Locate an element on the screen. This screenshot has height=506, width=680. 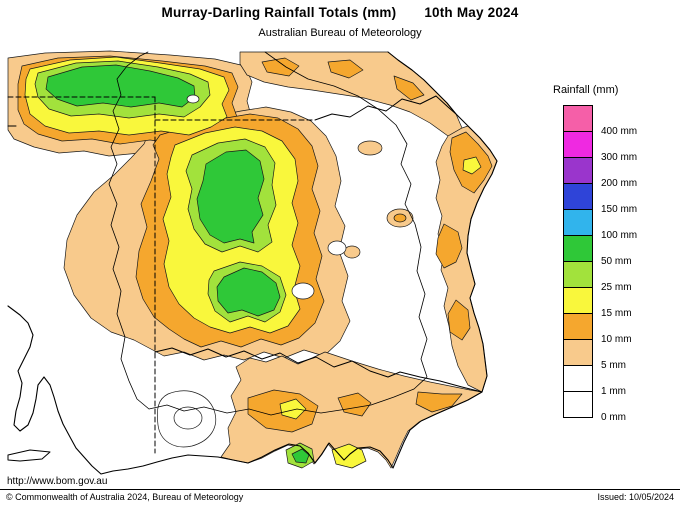
state-border-qld-nsw-east is located at coordinates (385, 108).